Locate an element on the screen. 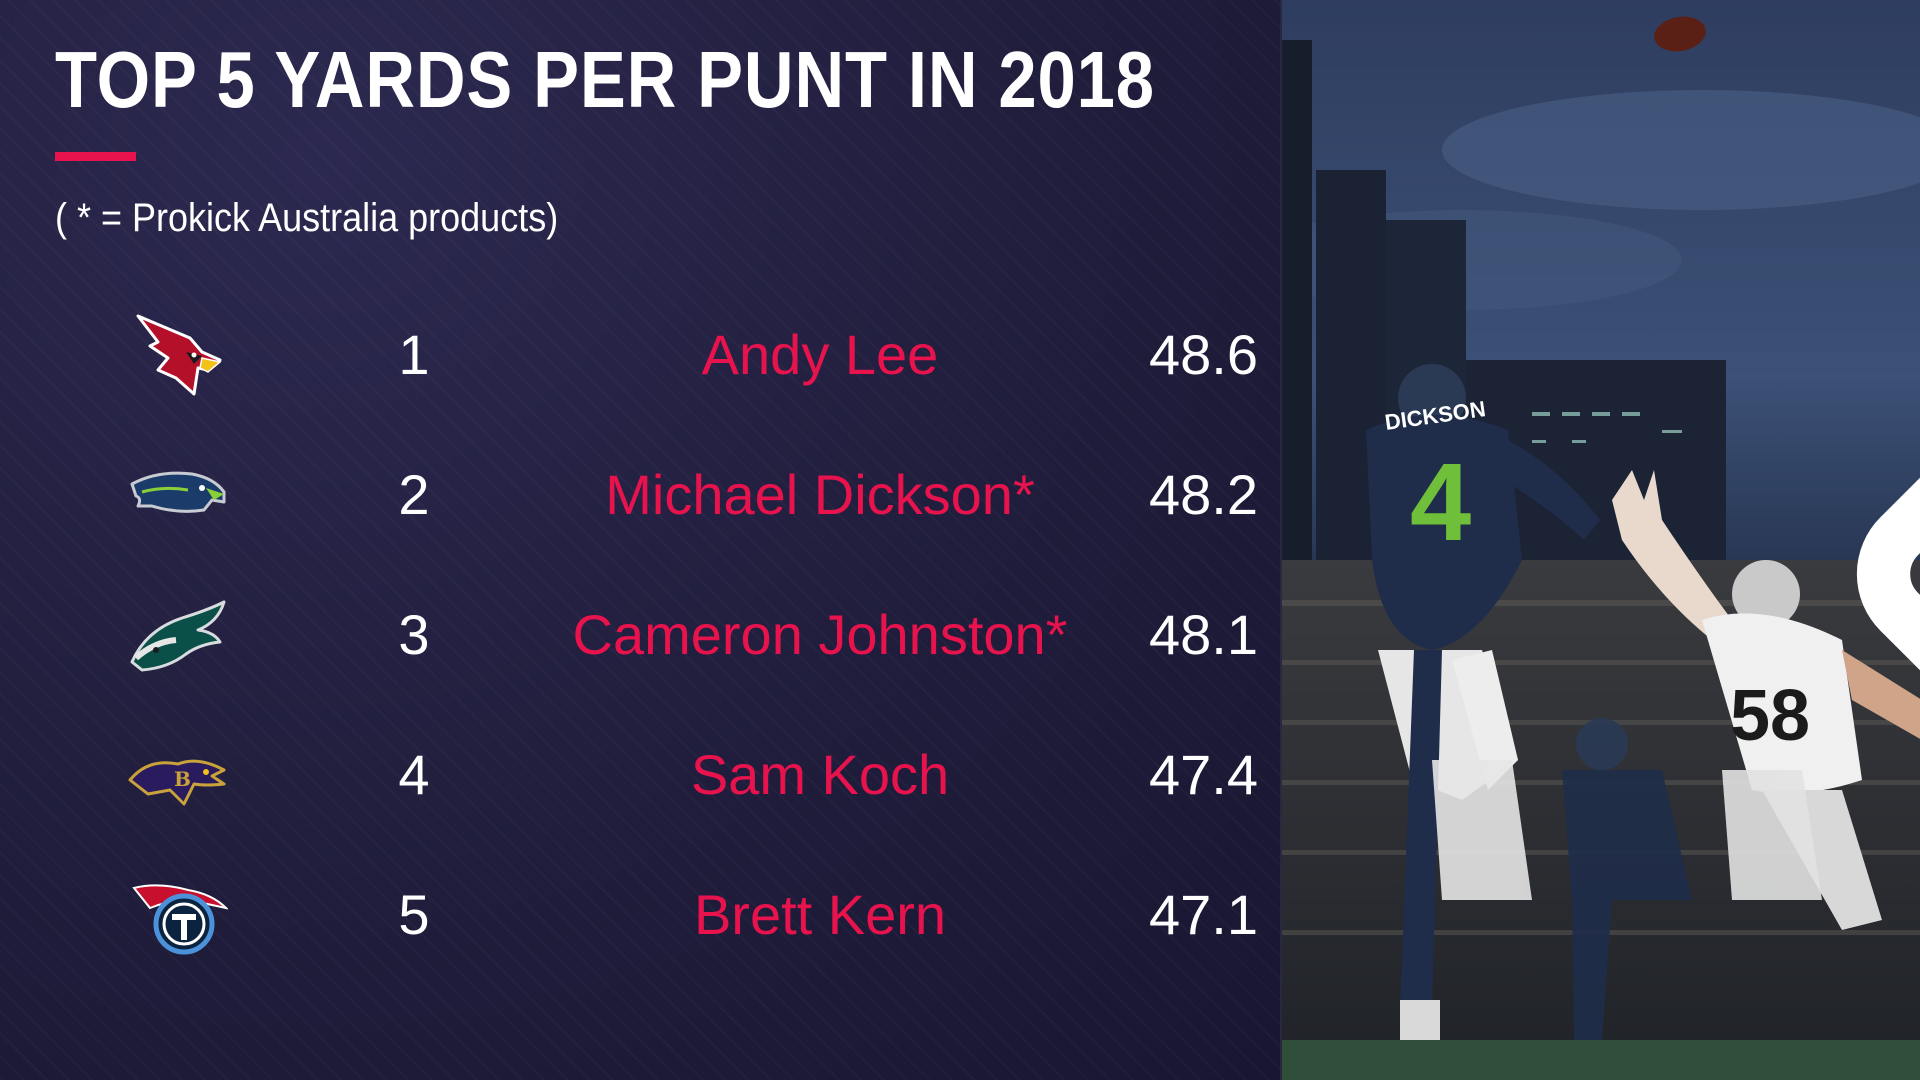 The image size is (1920, 1080). defender-number: 58 is located at coordinates (1770, 716).